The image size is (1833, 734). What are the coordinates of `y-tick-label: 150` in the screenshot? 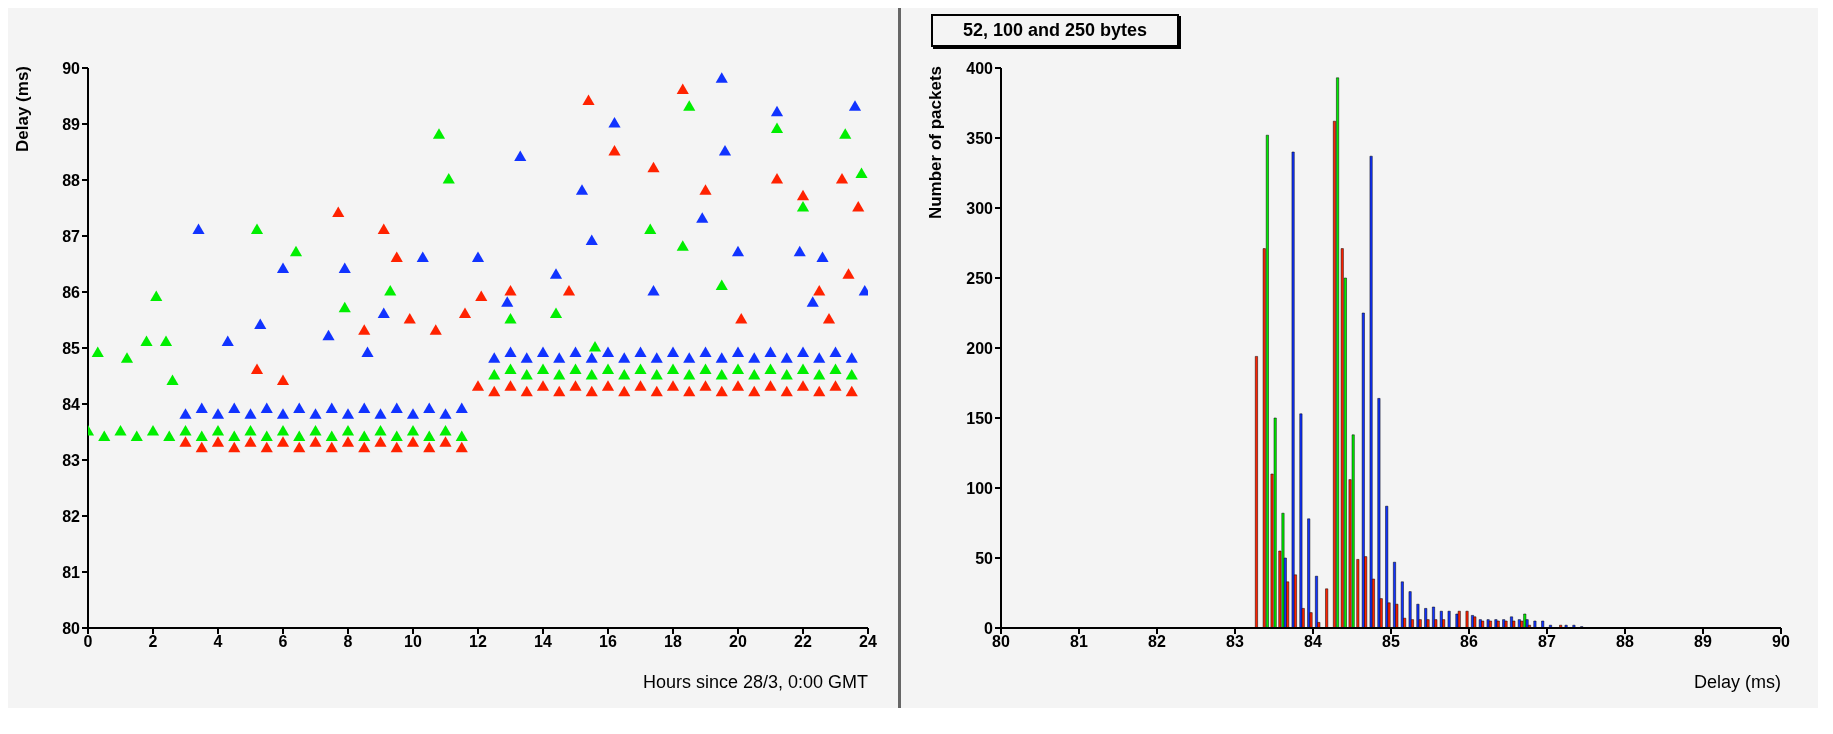 It's located at (980, 418).